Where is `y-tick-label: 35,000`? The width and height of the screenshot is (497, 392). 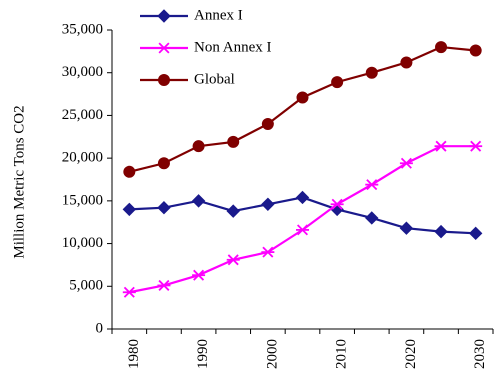
y-tick-label: 35,000 is located at coordinates (82, 29).